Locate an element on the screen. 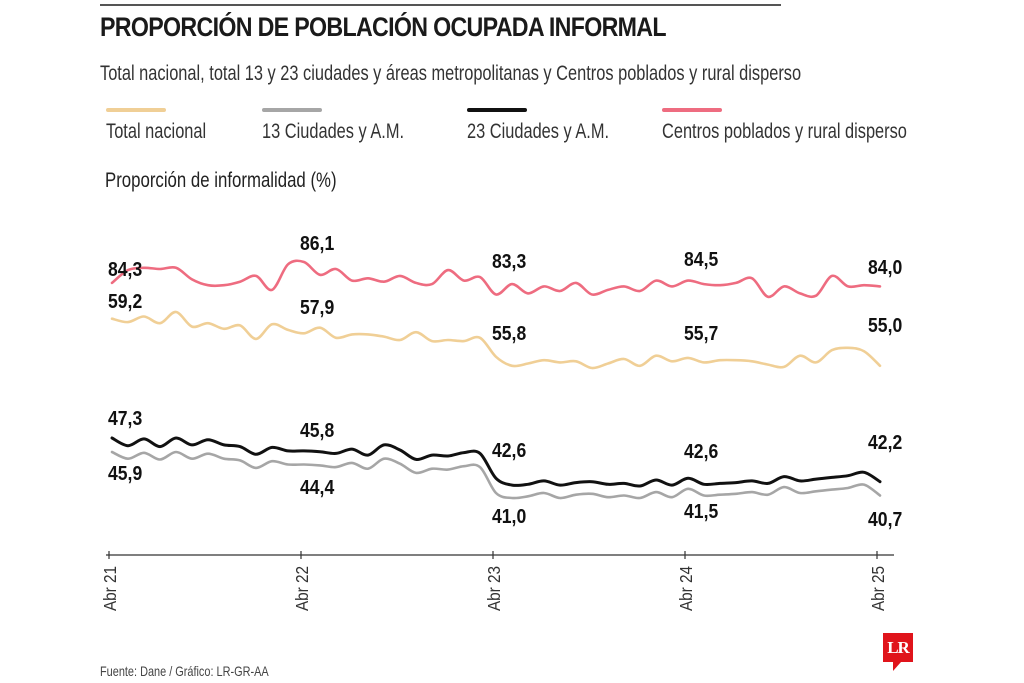  lr-logo: LR is located at coordinates (898, 647).